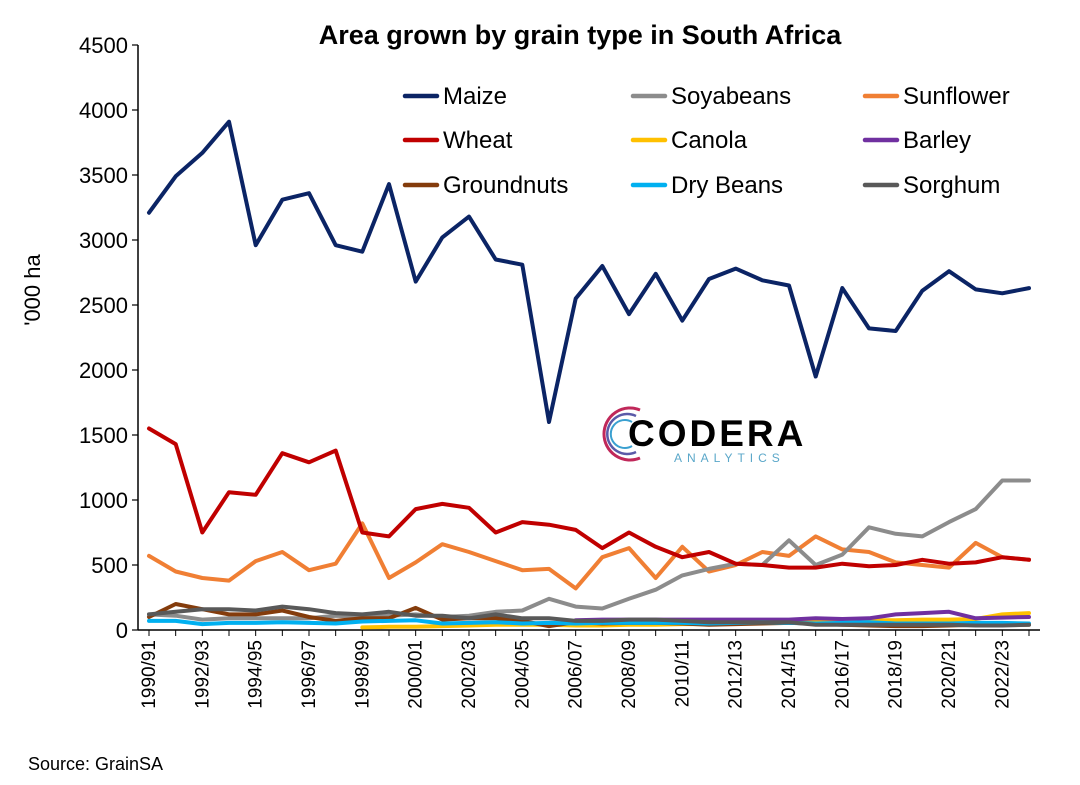 Image resolution: width=1080 pixels, height=785 pixels. What do you see at coordinates (727, 185) in the screenshot?
I see `legend-label: Dry Beans` at bounding box center [727, 185].